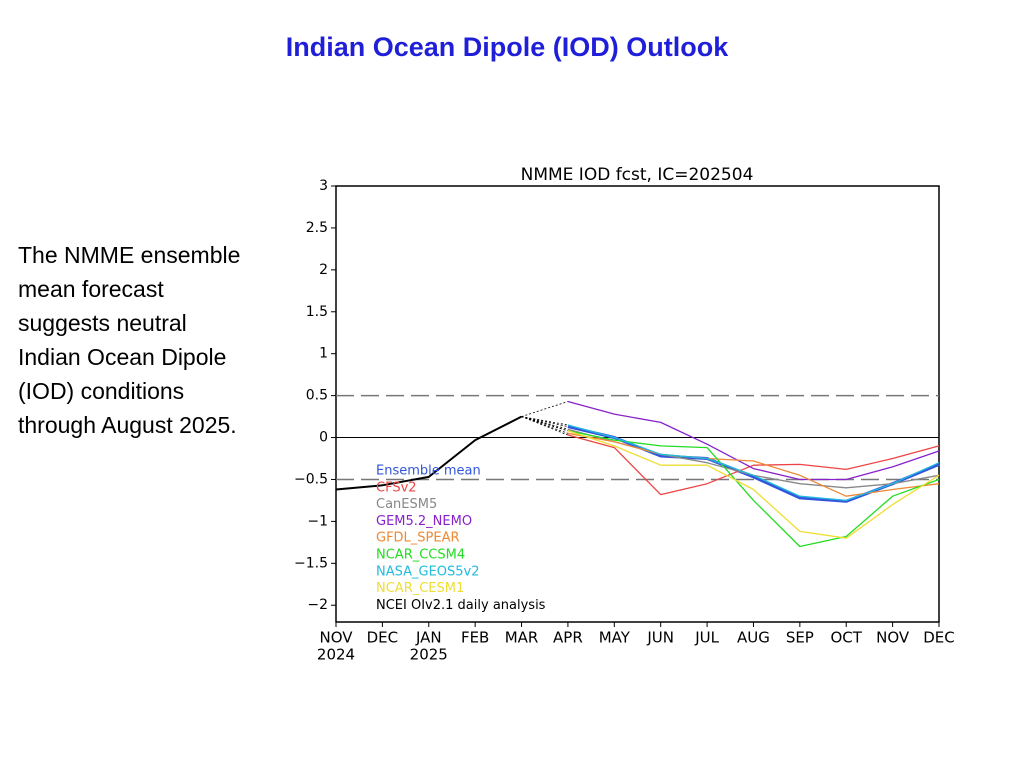 This screenshot has width=1024, height=768. Describe the element at coordinates (129, 255) in the screenshot. I see `body-line: The NMME ensemble` at that location.